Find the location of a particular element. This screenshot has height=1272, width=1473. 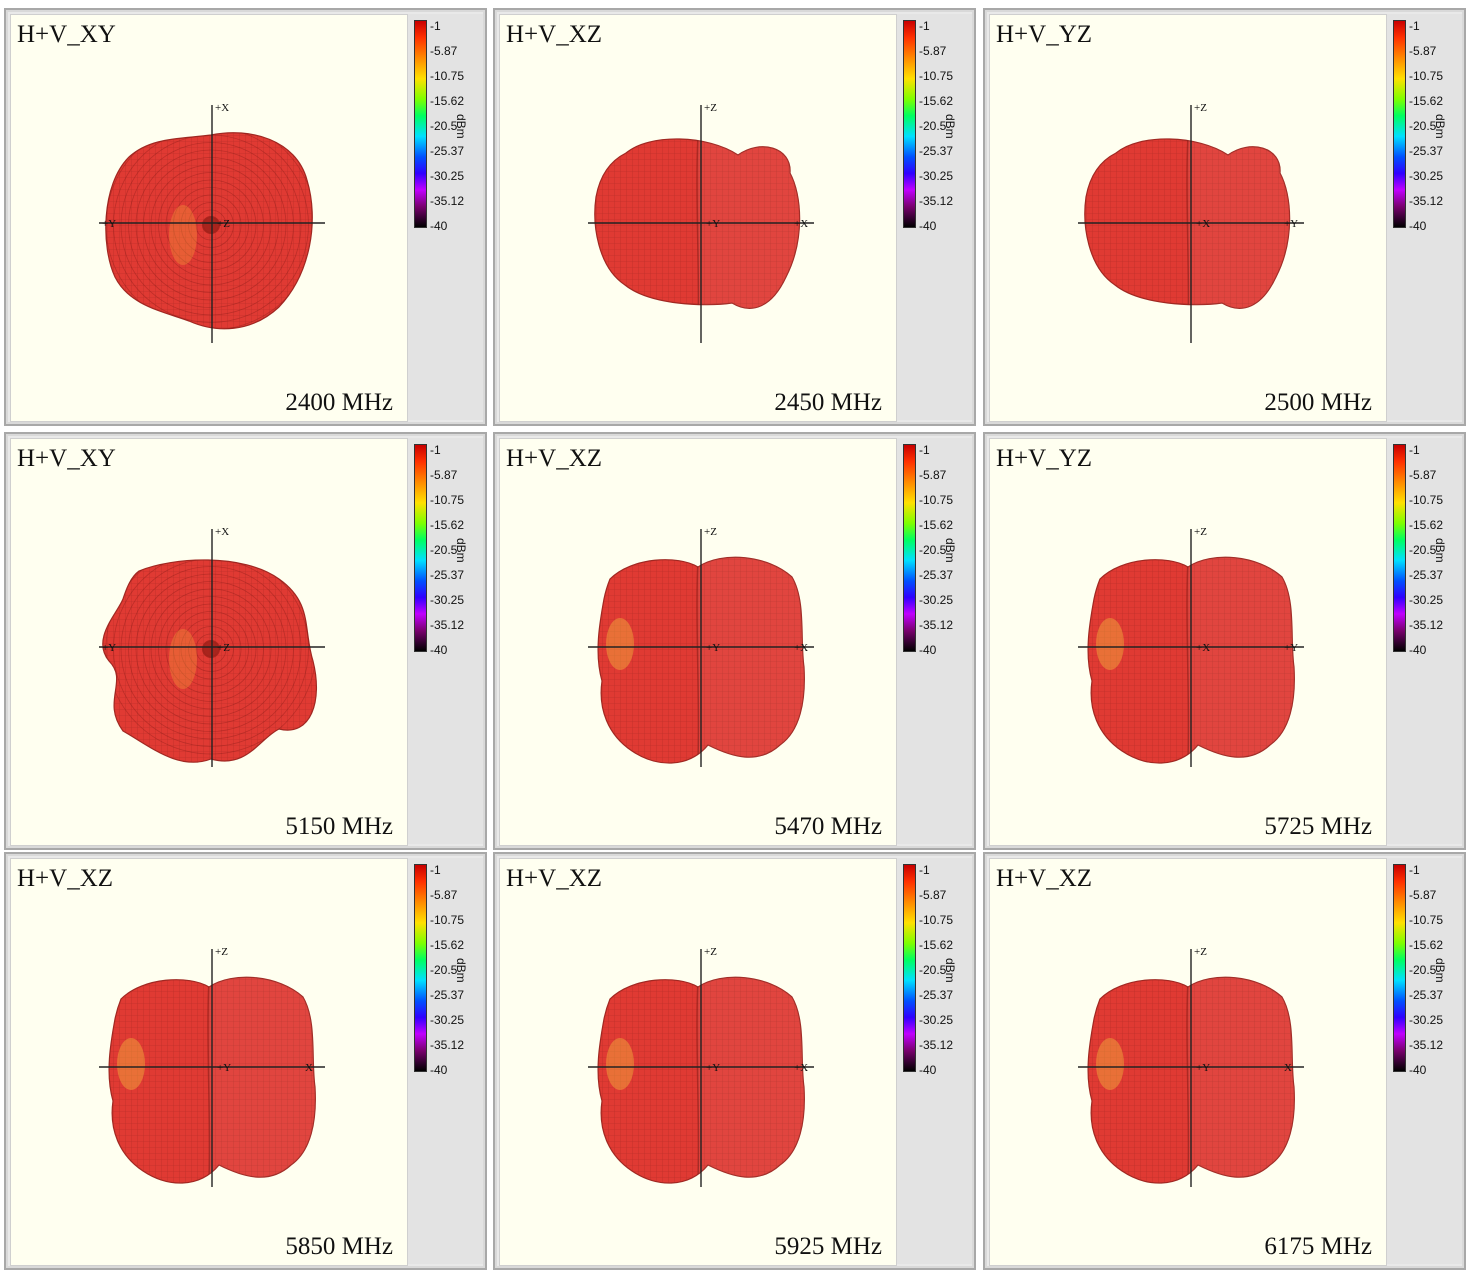

frequency-label: 5725 MHz is located at coordinates (1318, 826).